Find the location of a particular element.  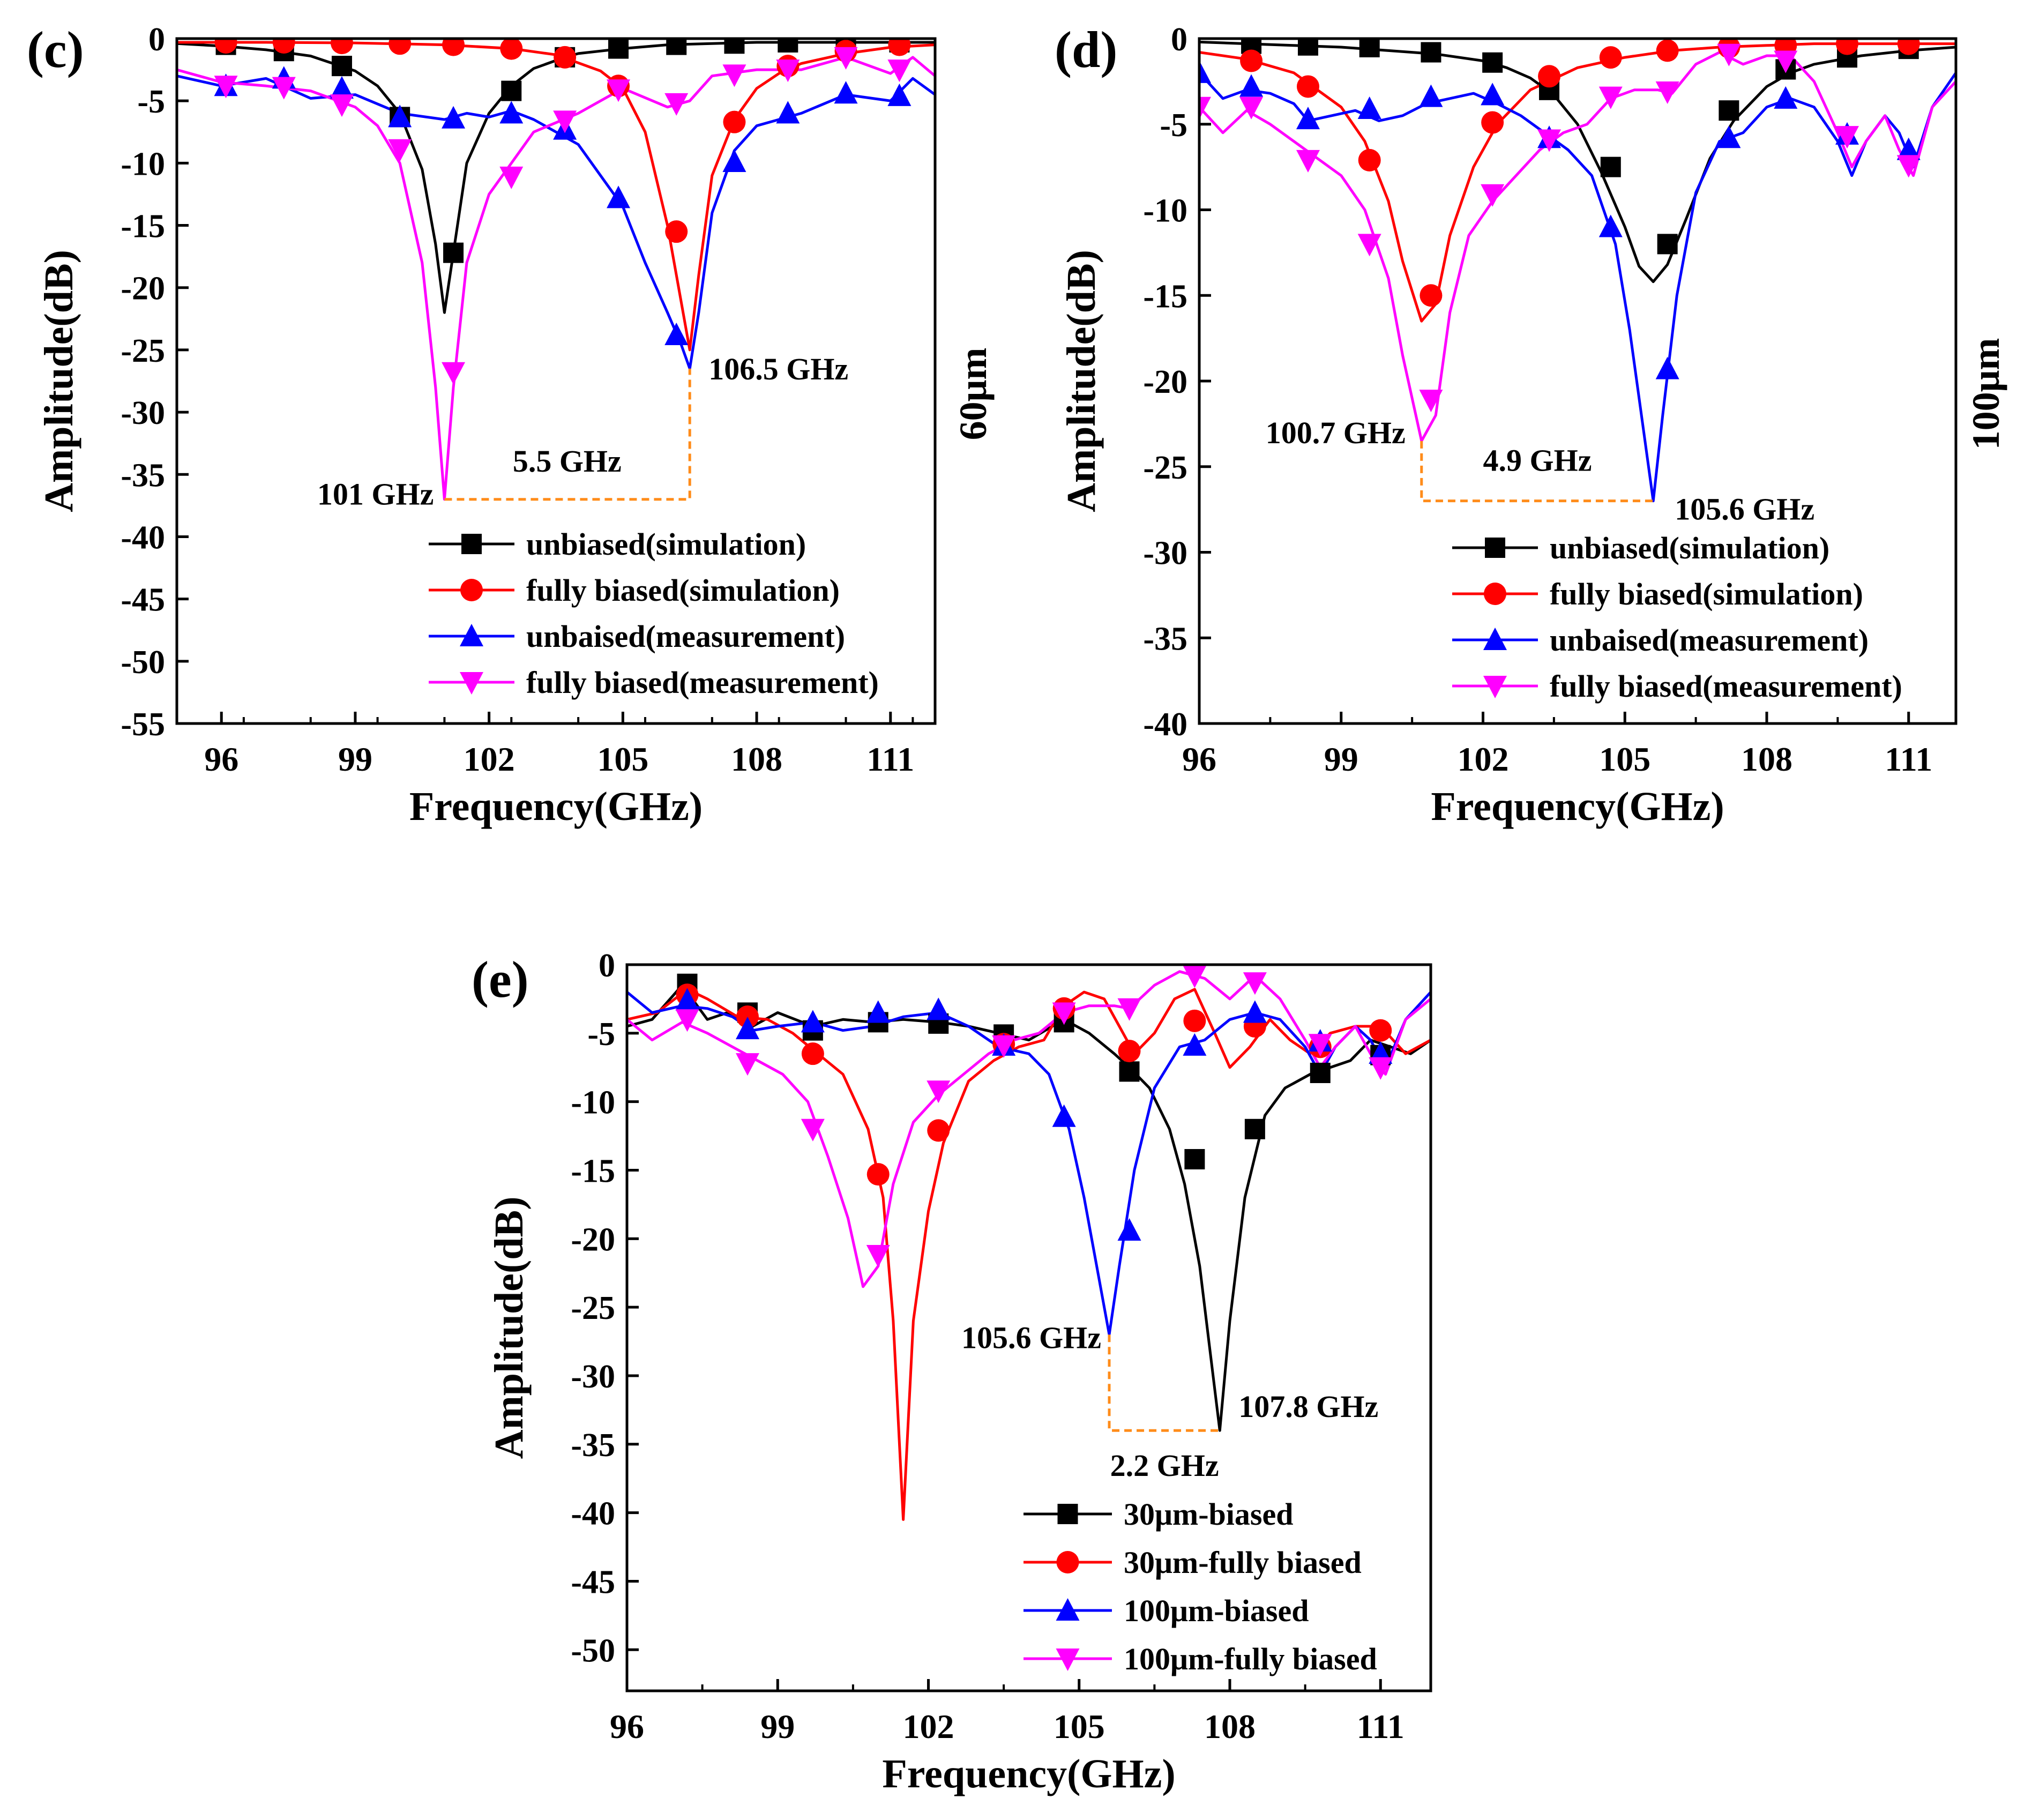

thickness-label: 60μm is located at coordinates (973, 394).